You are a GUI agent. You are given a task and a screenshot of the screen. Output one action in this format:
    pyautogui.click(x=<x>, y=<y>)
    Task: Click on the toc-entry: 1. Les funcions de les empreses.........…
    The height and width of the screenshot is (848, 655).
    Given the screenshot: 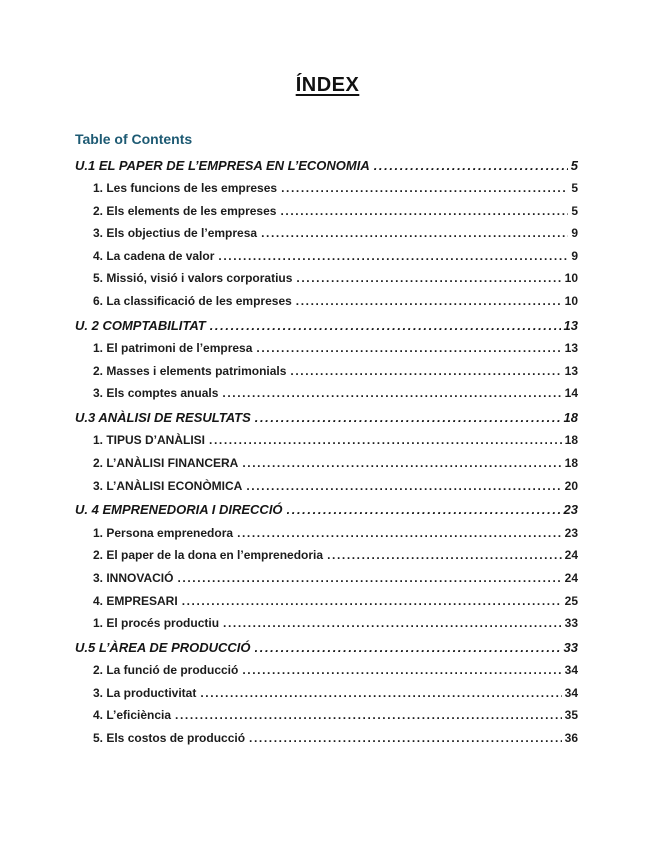 What is the action you would take?
    pyautogui.click(x=326, y=188)
    